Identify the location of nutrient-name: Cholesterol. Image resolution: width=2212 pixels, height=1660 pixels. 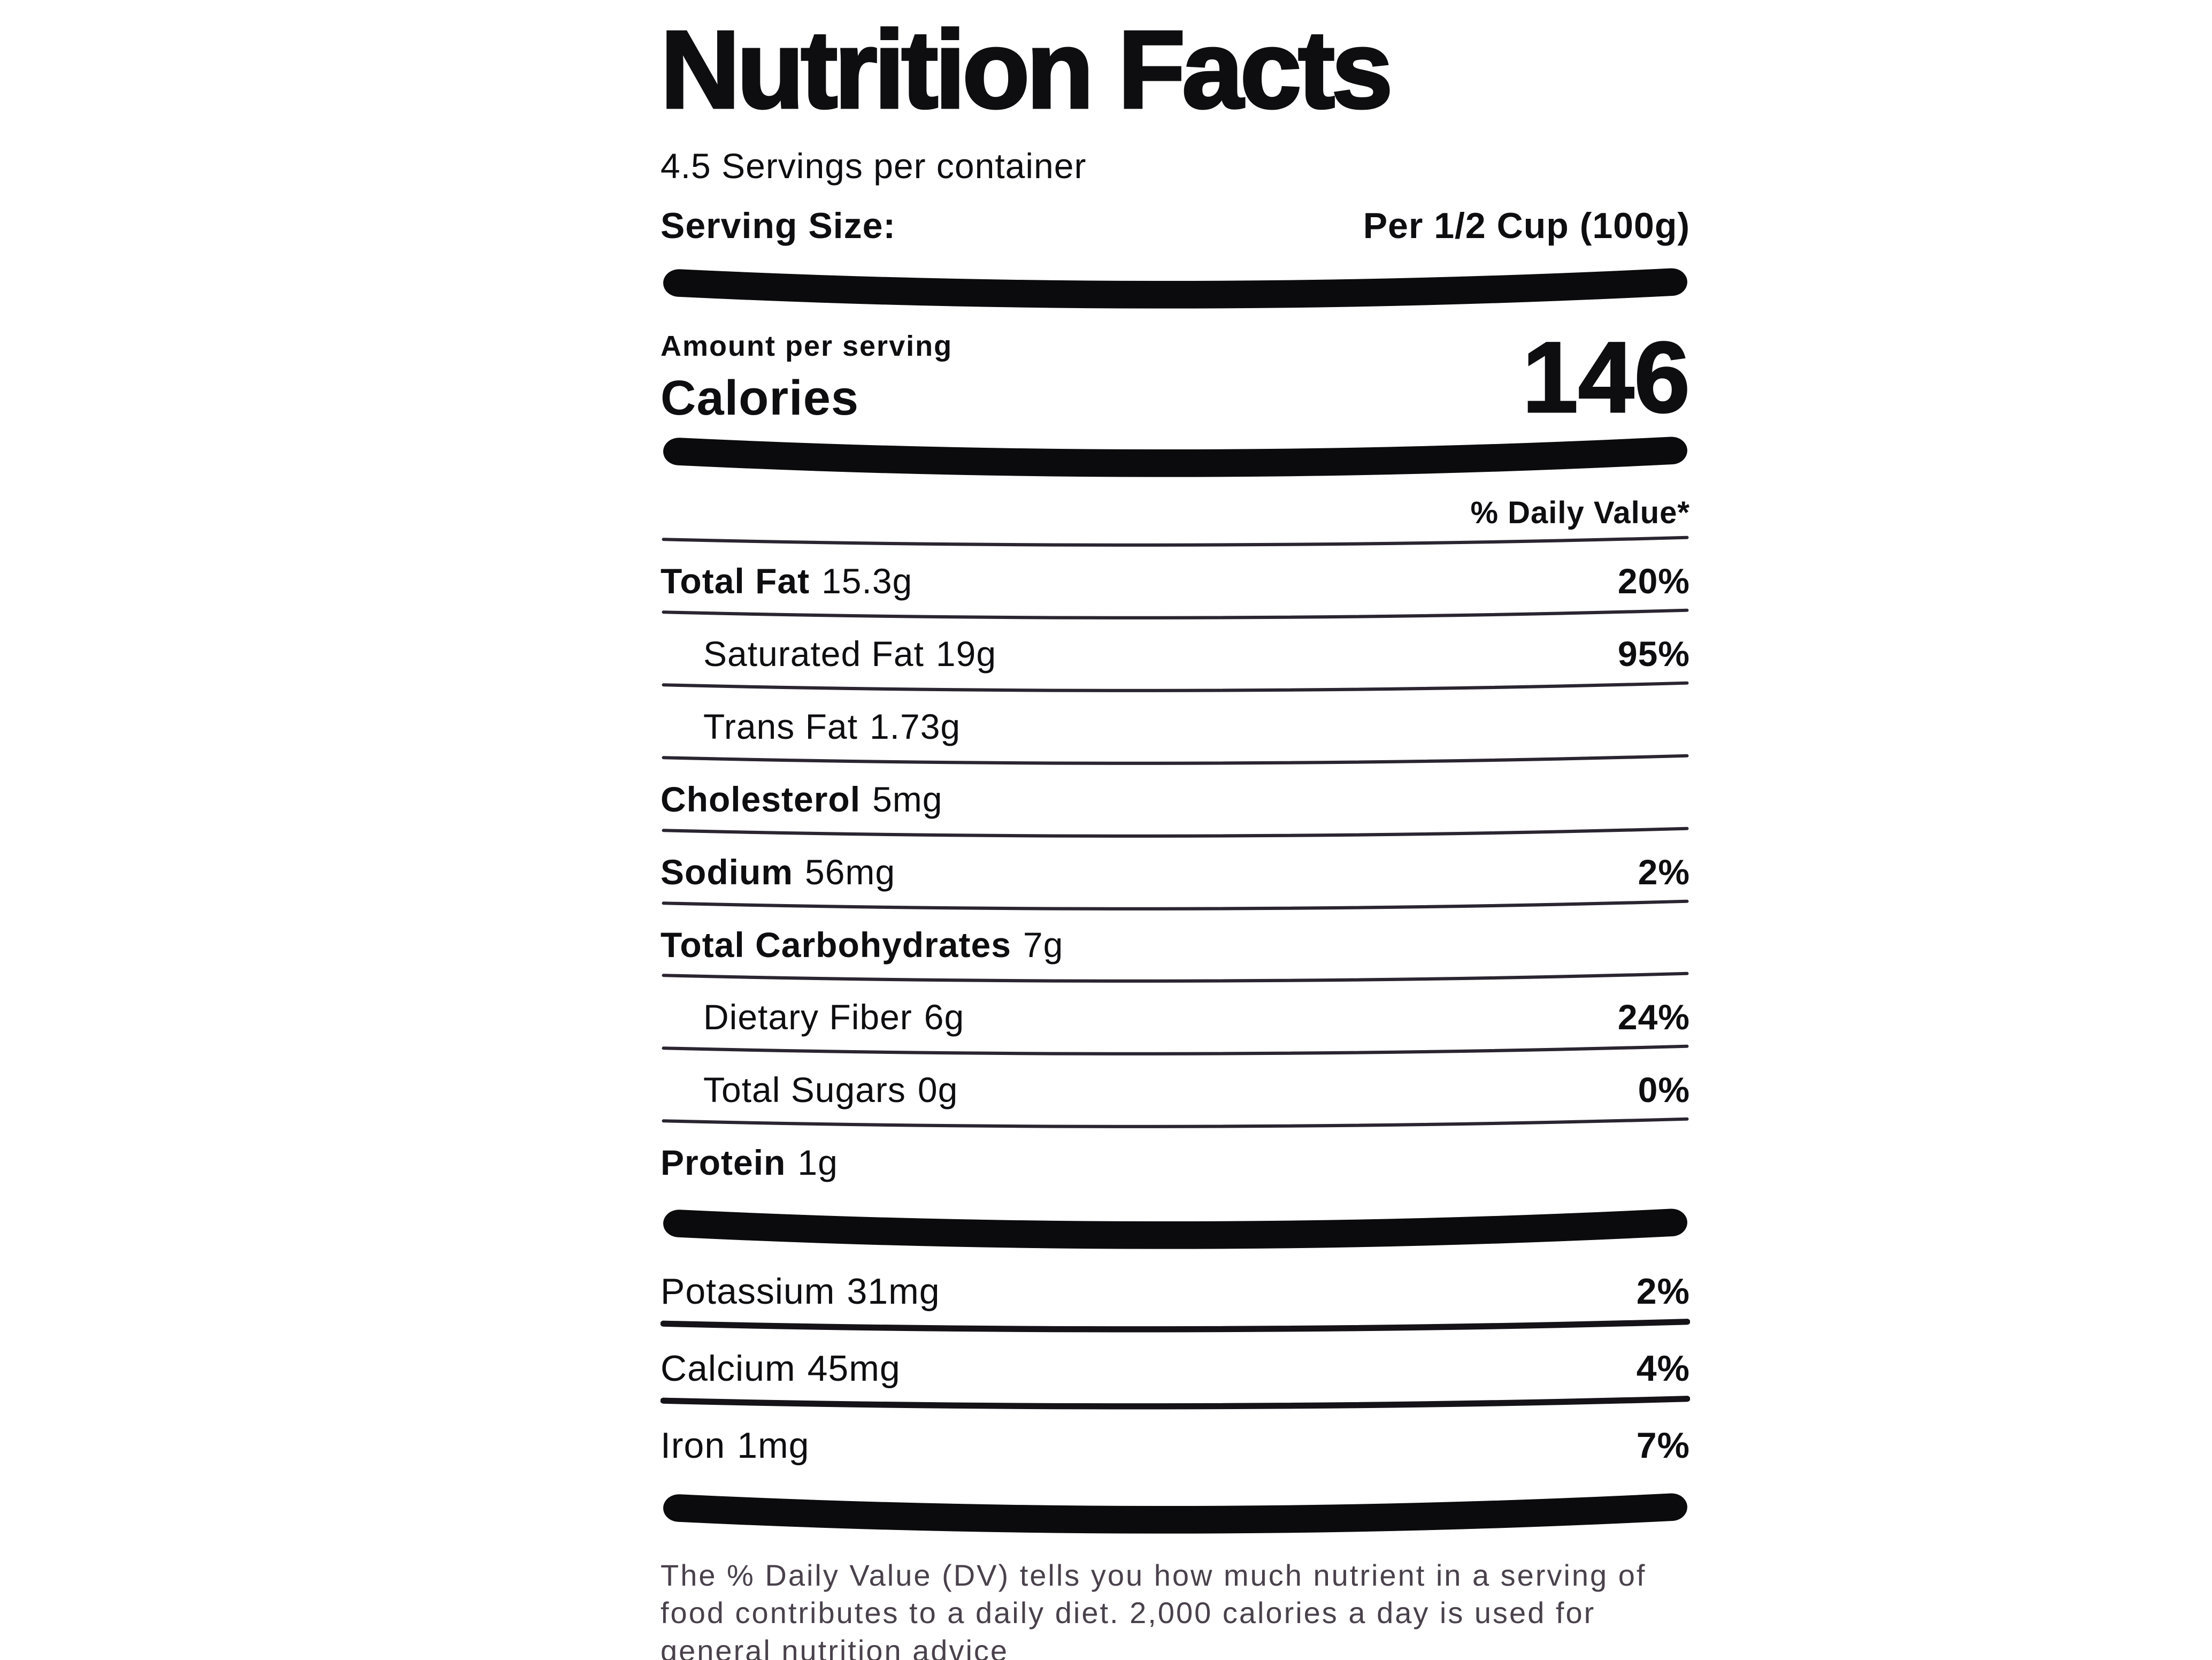
(760, 799).